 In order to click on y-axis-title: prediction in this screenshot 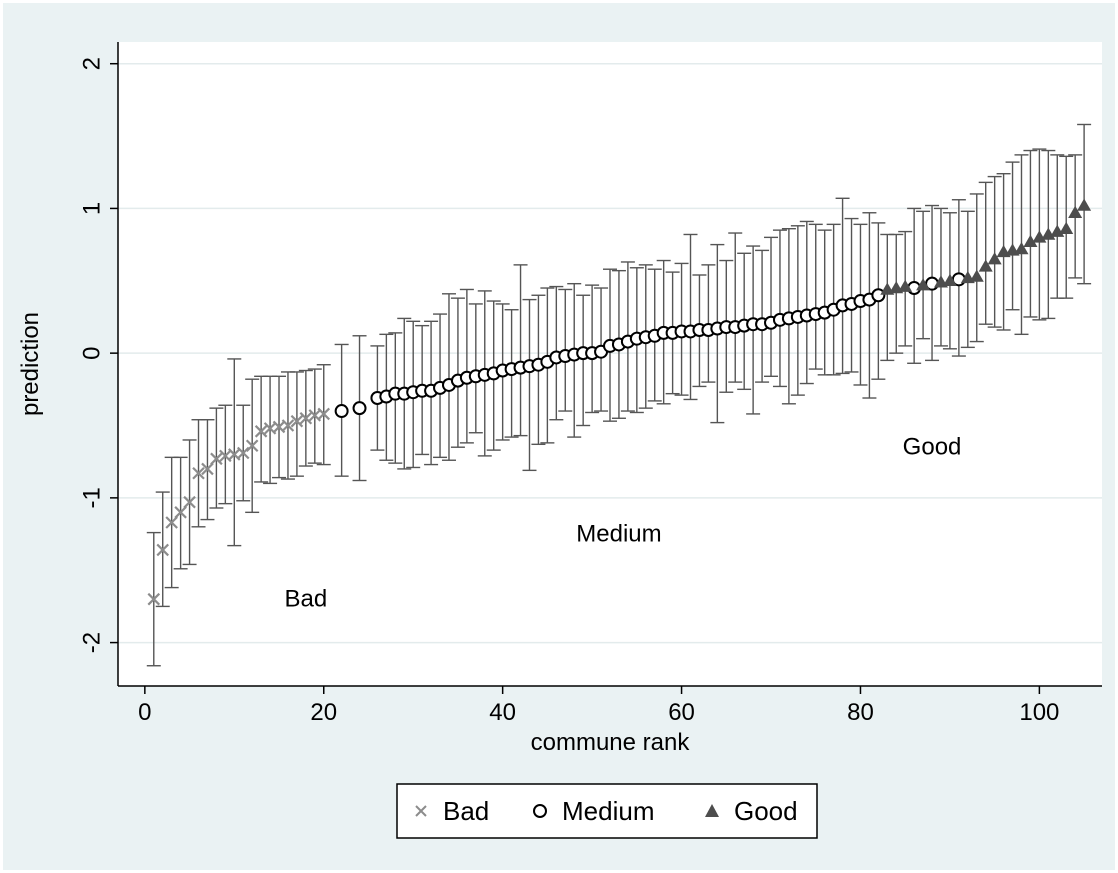, I will do `click(30, 364)`.